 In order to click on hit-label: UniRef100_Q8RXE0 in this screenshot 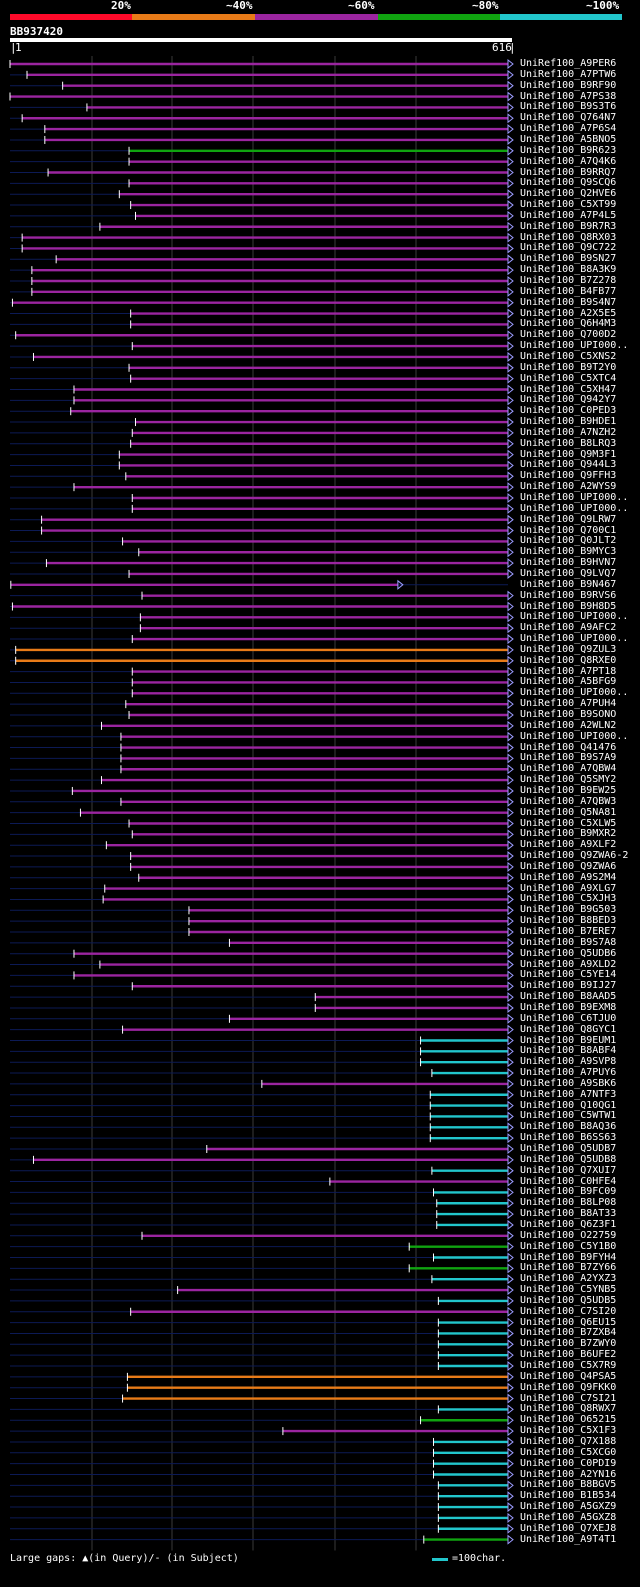, I will do `click(568, 660)`.